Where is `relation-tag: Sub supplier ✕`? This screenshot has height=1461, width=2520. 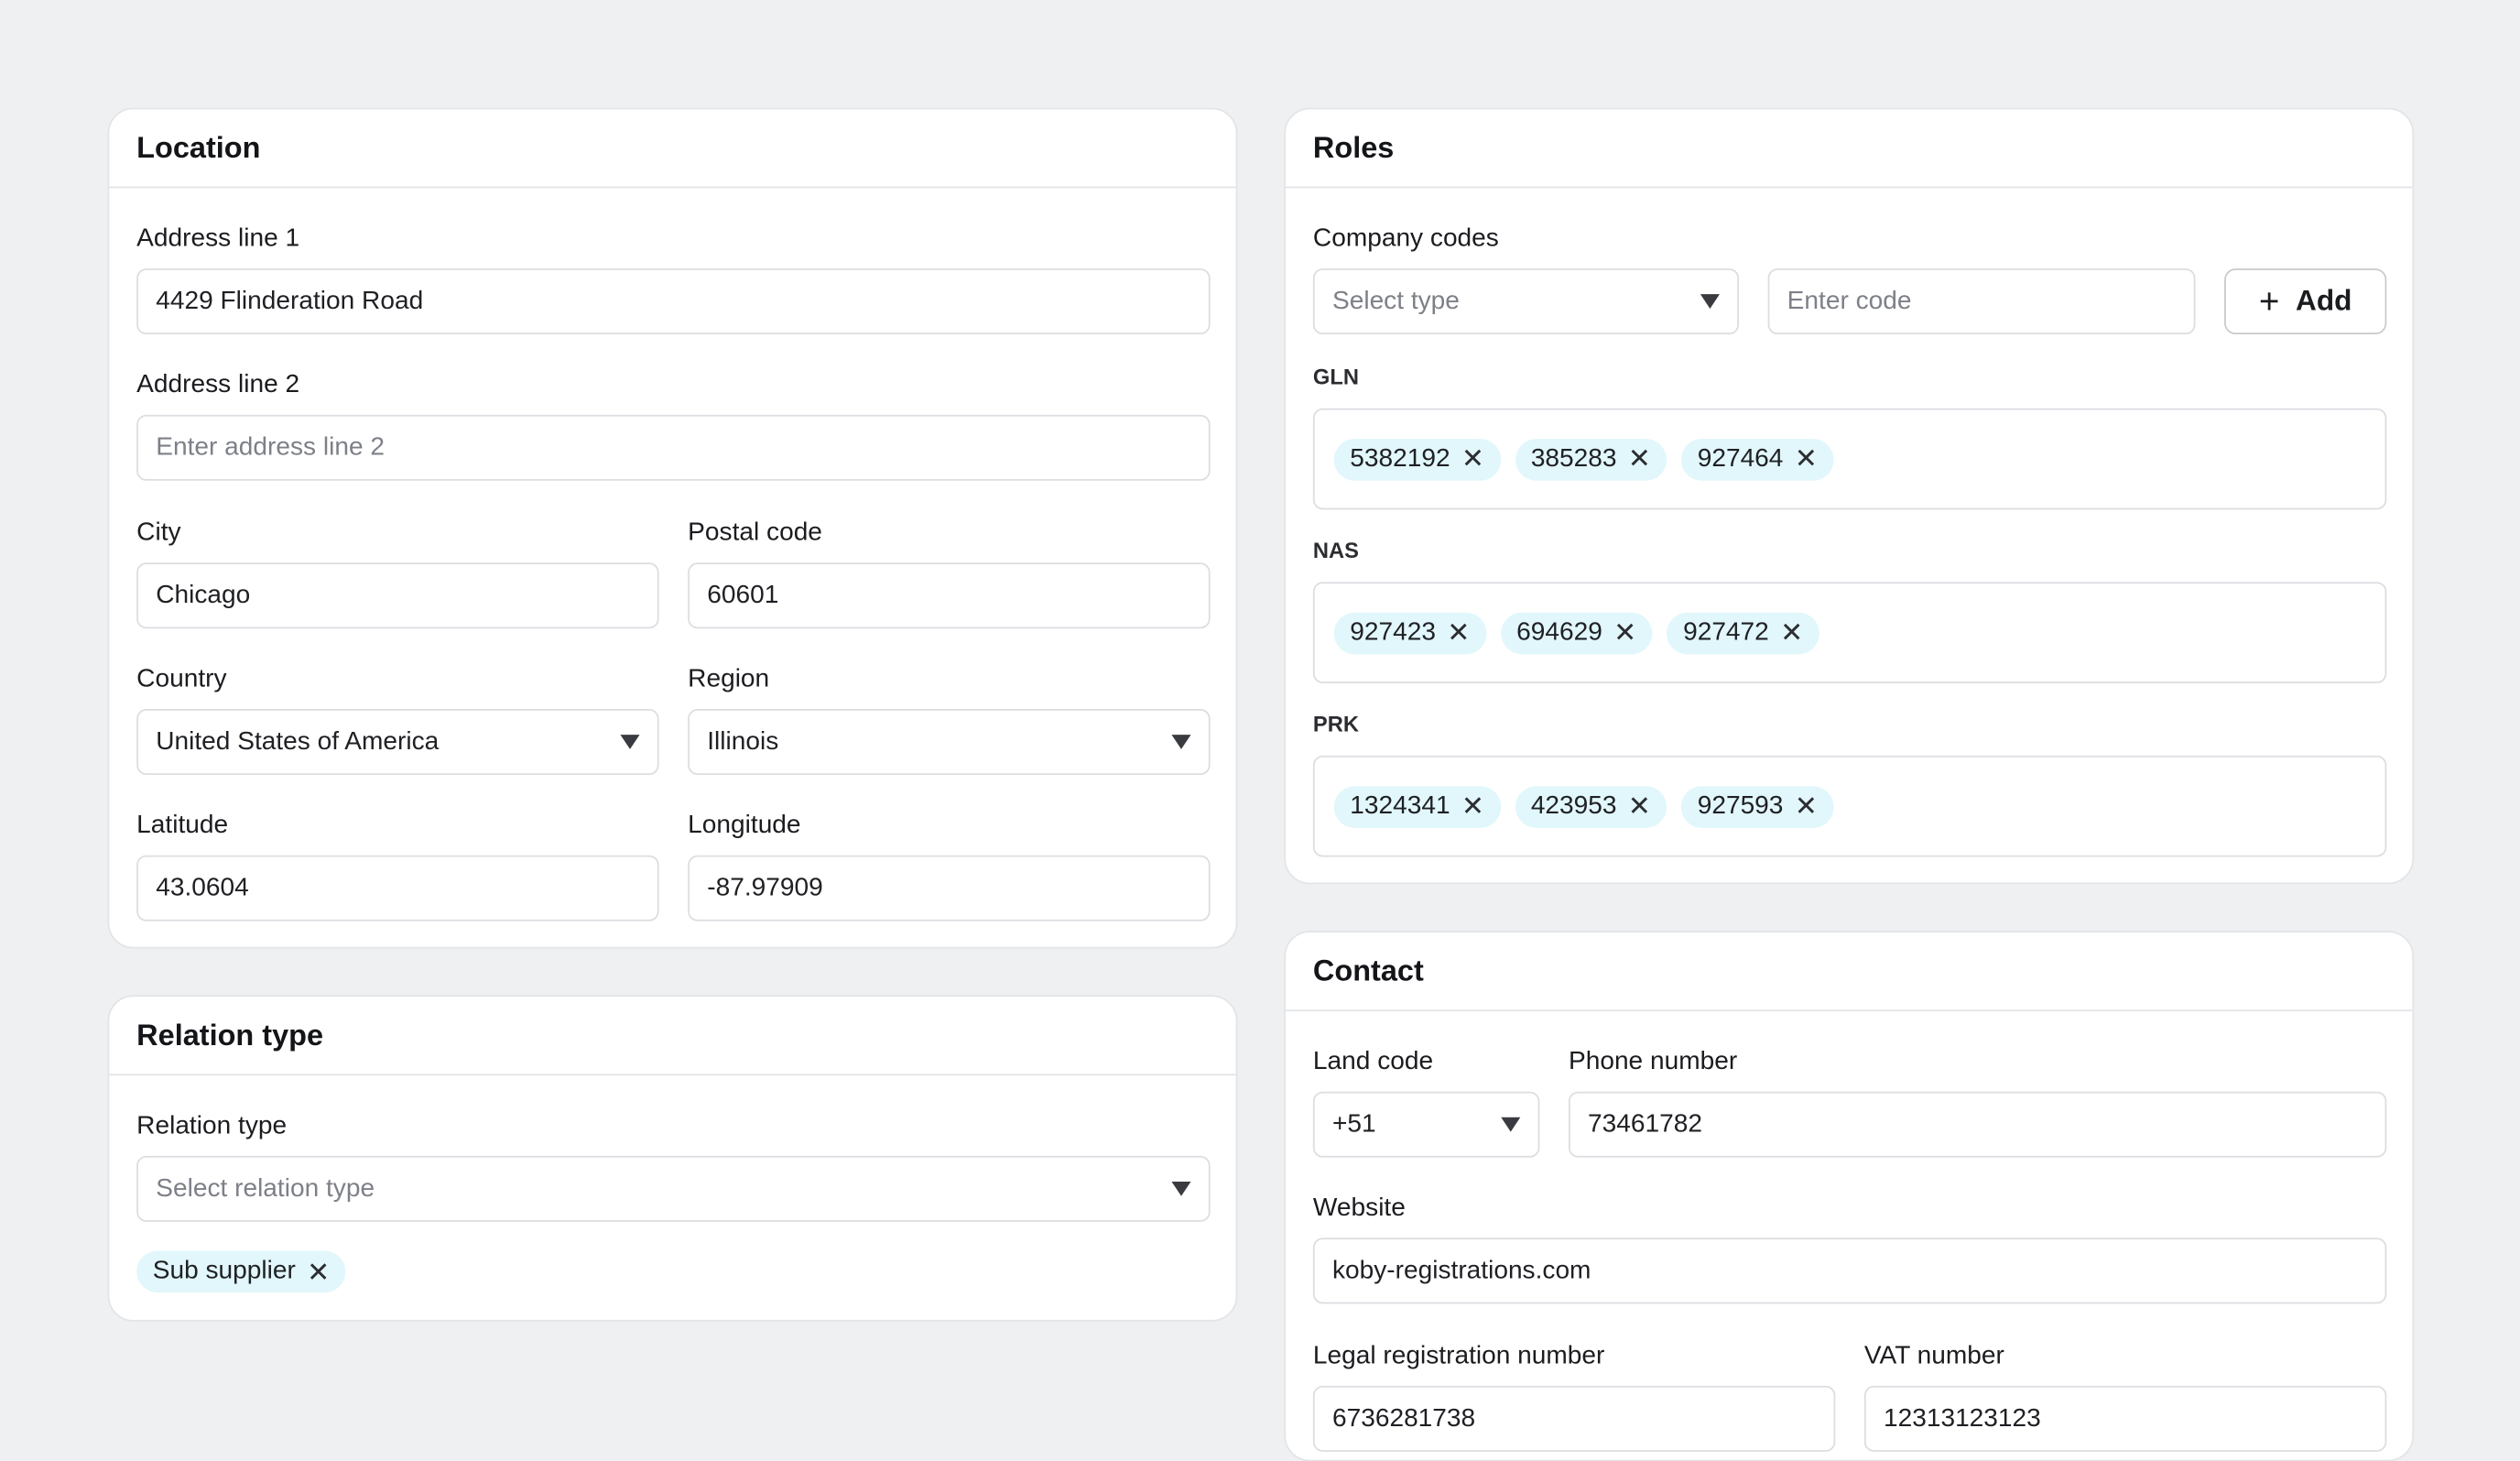
relation-tag: Sub supplier ✕ is located at coordinates (241, 1271).